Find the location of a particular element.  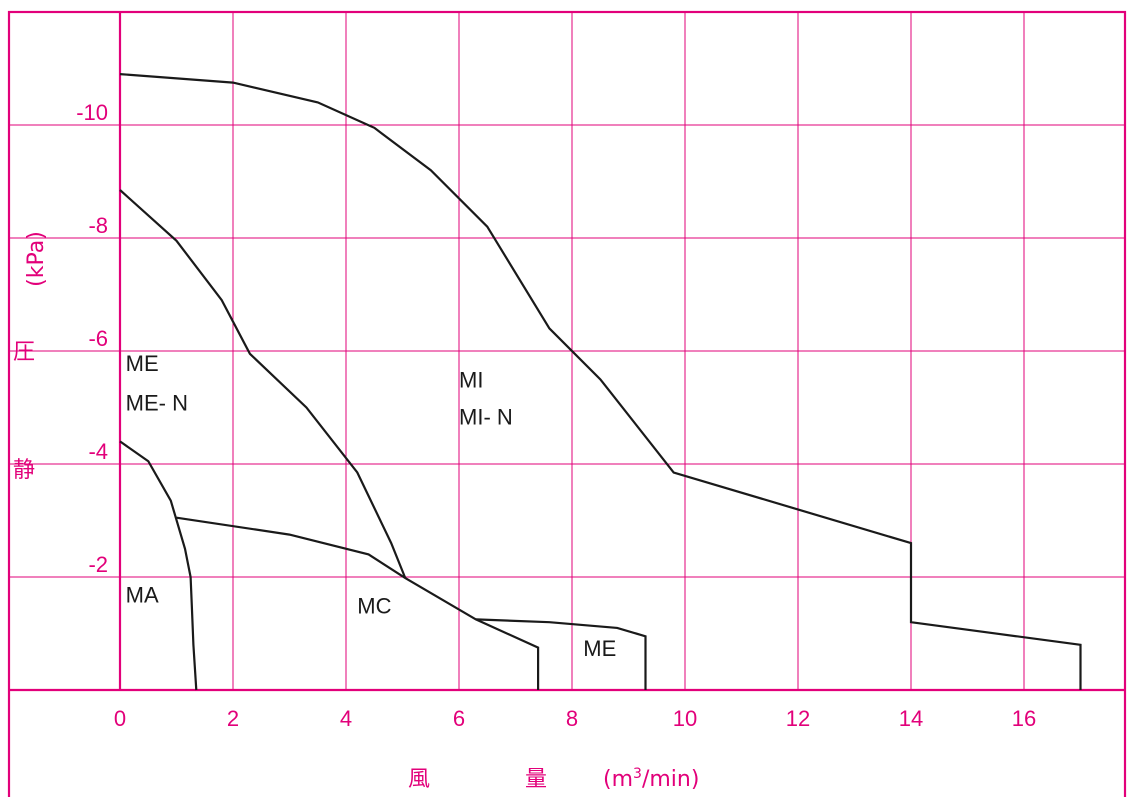

y-tick-label: -8 is located at coordinates (98, 225).